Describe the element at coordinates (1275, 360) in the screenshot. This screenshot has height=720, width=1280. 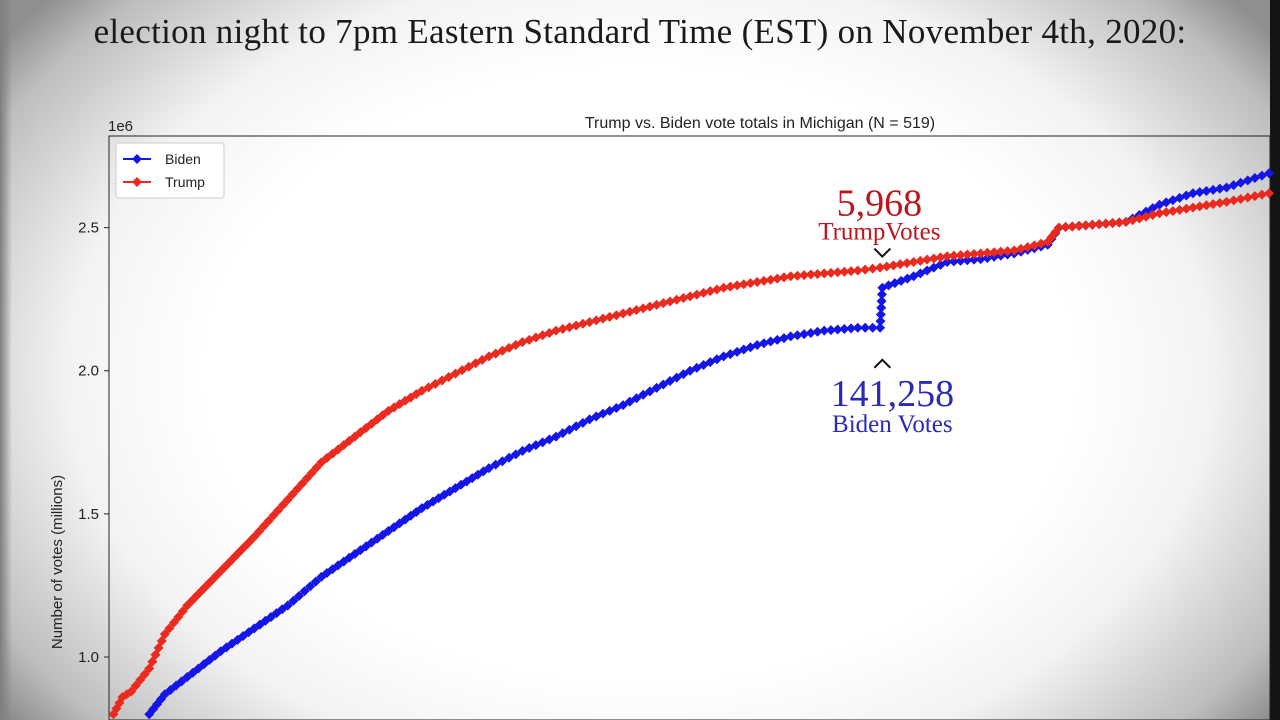
I see `right-edge-bar` at that location.